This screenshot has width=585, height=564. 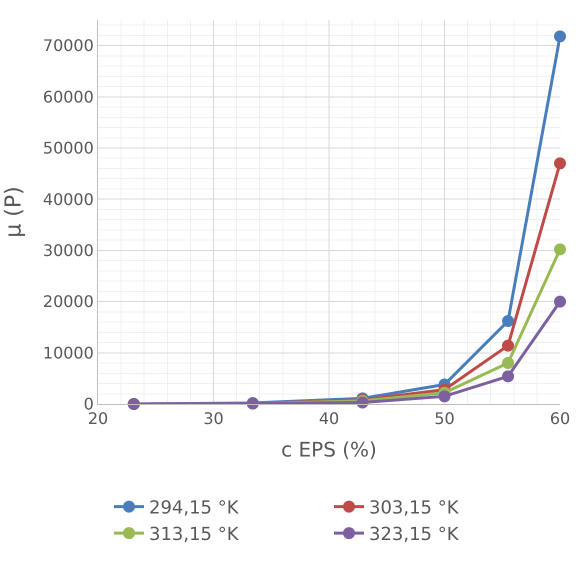 What do you see at coordinates (68, 46) in the screenshot?
I see `y-tick-label: 70000` at bounding box center [68, 46].